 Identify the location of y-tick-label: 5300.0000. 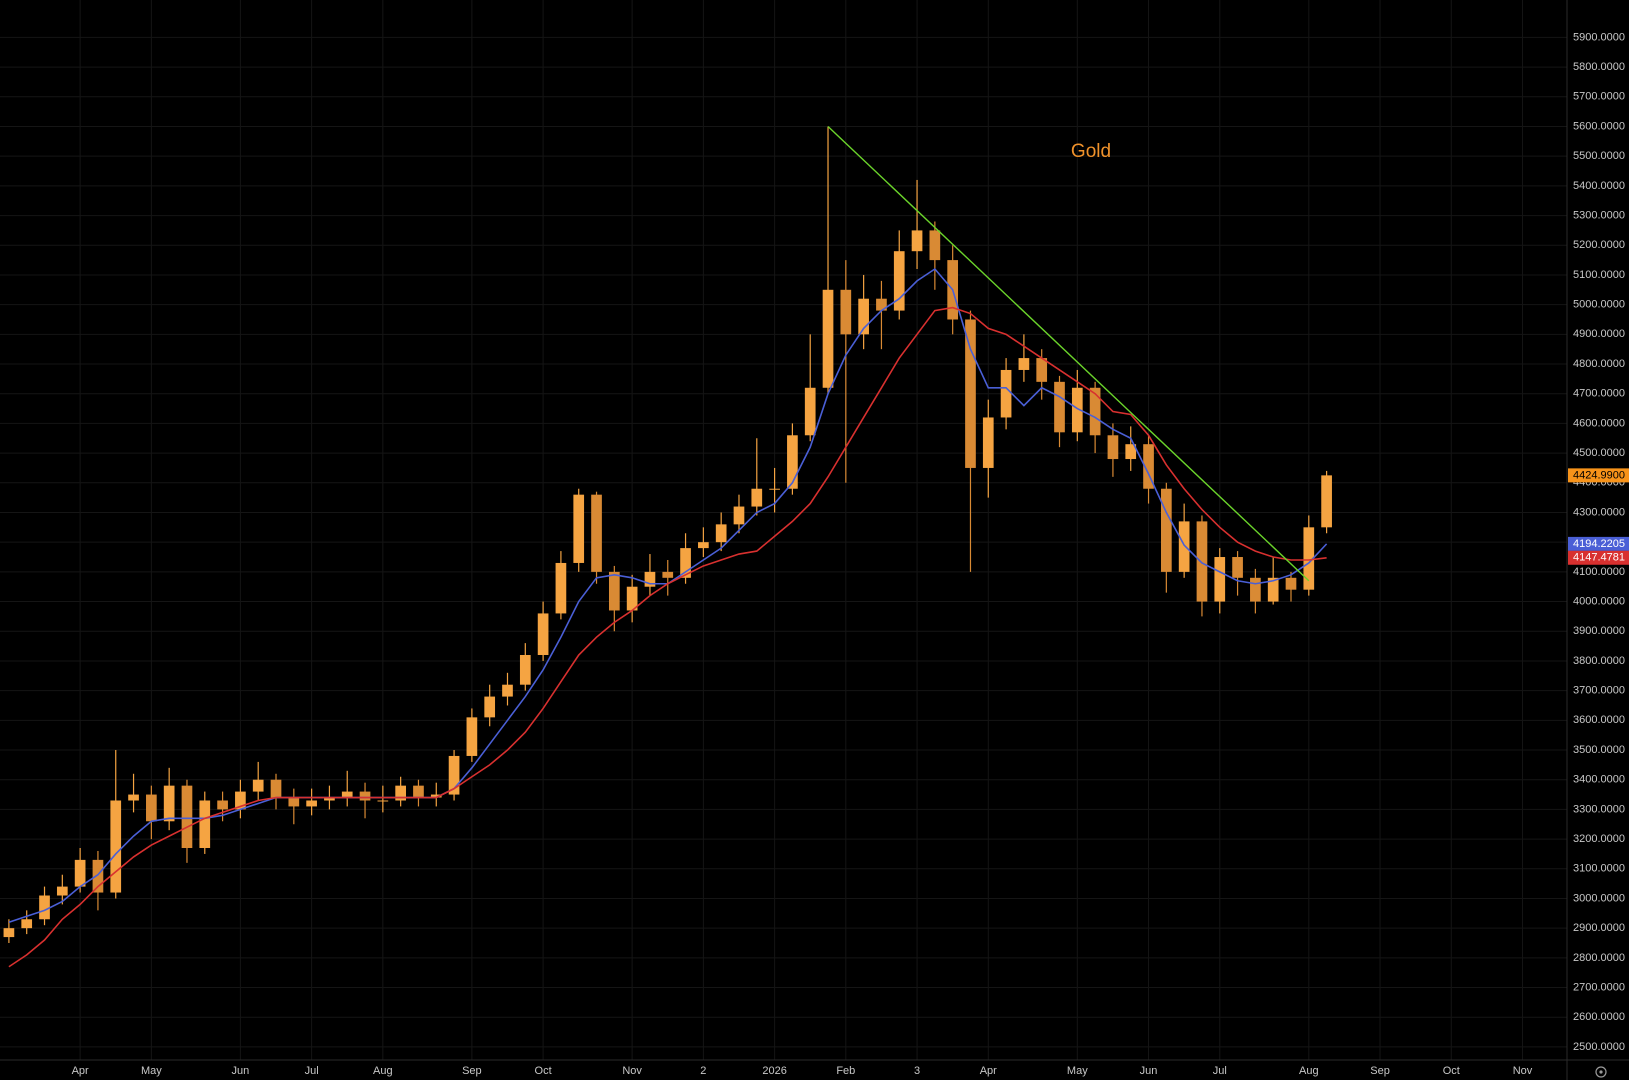
(1599, 215).